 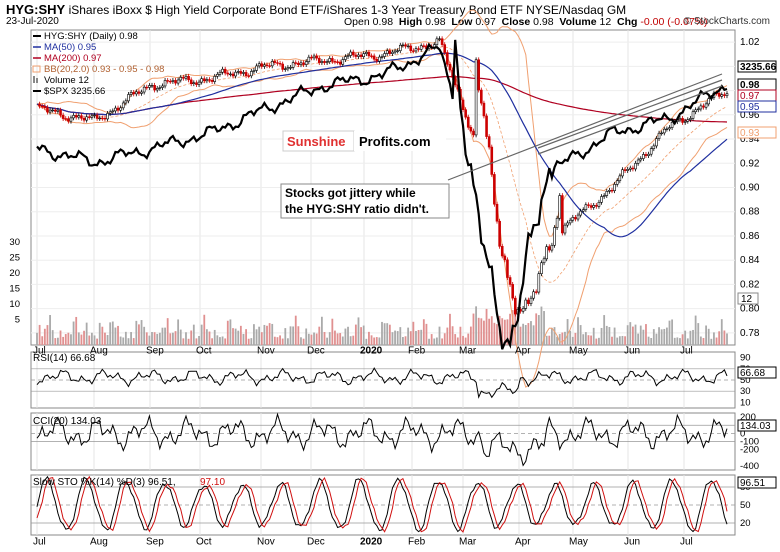 I want to click on right-value-label: 0.98, so click(x=750, y=85).